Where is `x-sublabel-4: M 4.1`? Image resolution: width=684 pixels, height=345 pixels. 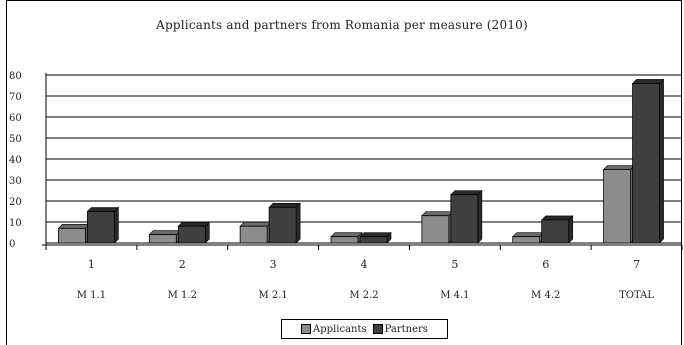 x-sublabel-4: M 4.1 is located at coordinates (454, 295).